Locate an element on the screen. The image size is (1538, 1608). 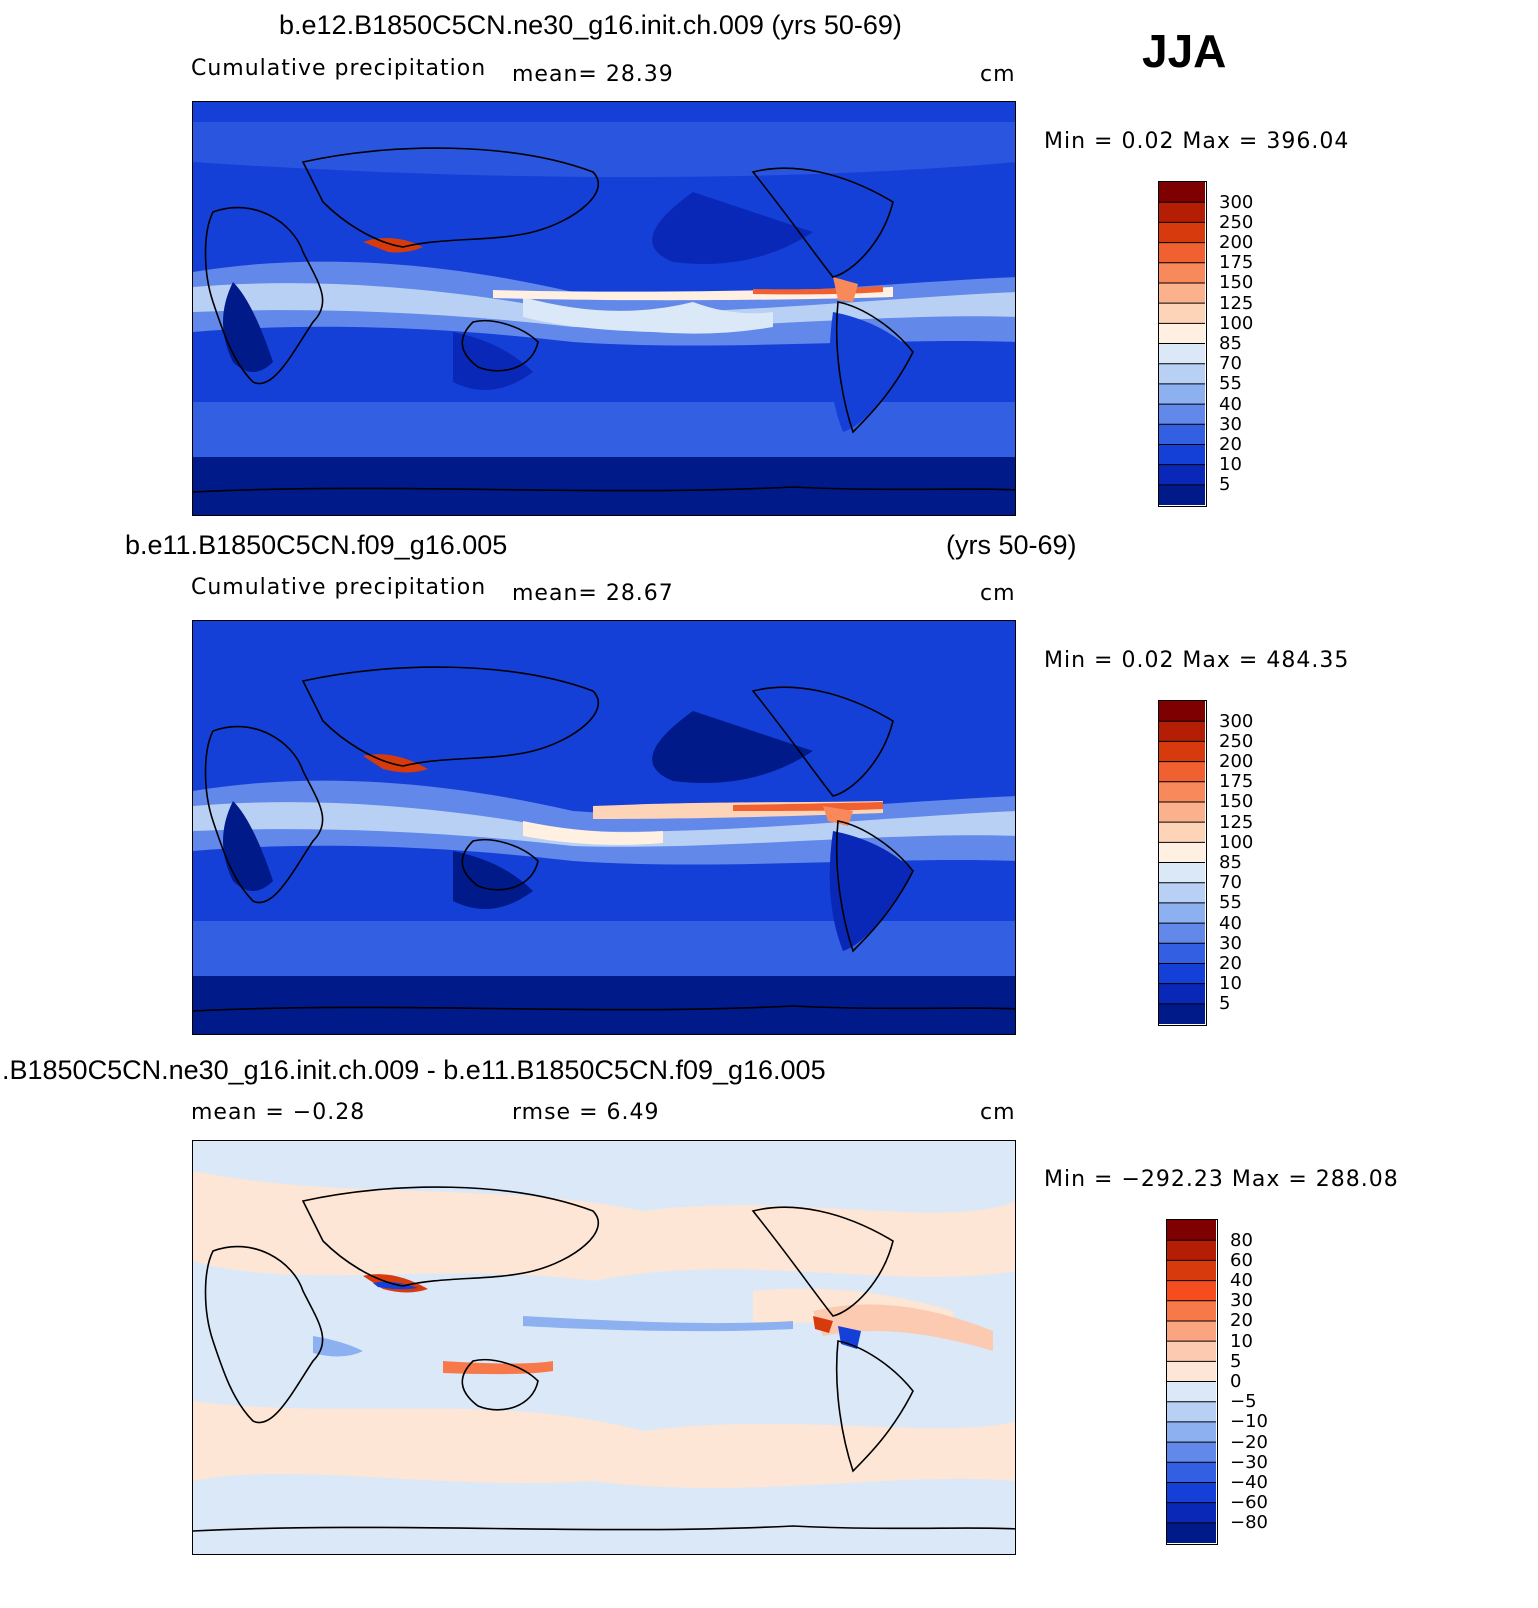
colorbar-tick-label: 0 is located at coordinates (1236, 1381).